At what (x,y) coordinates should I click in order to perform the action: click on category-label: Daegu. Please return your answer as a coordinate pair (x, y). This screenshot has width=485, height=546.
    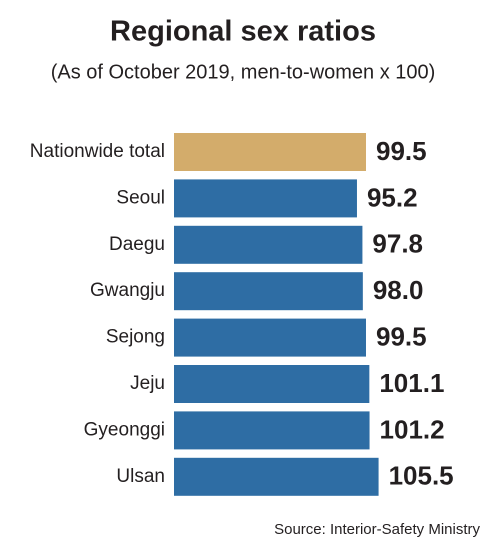
    Looking at the image, I should click on (137, 244).